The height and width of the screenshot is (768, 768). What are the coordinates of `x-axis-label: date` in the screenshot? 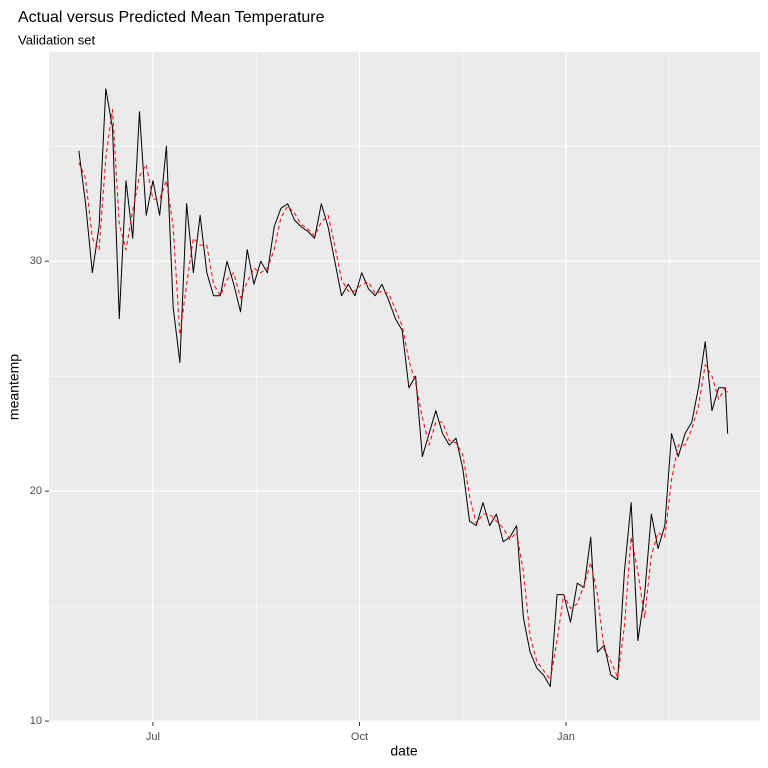 It's located at (403, 751).